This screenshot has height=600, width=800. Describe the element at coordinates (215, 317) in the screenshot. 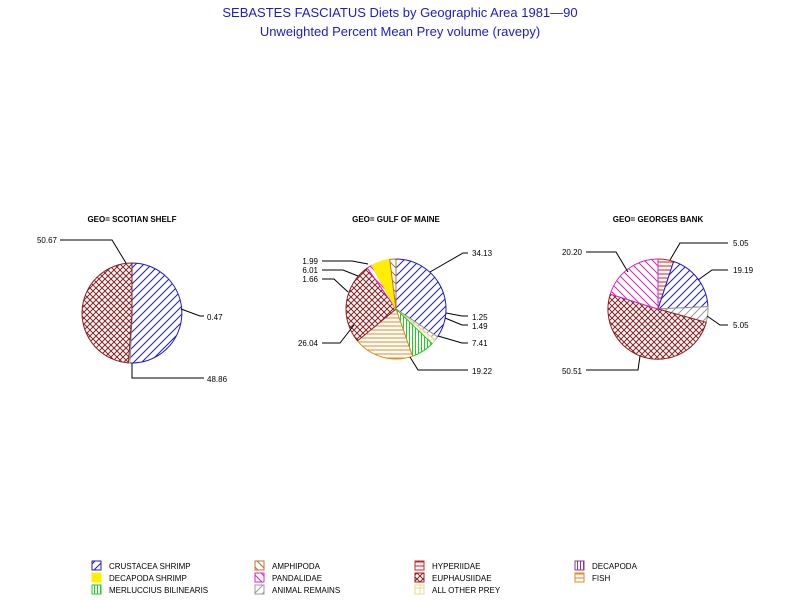

I see `slice-value-label: 0.47` at that location.